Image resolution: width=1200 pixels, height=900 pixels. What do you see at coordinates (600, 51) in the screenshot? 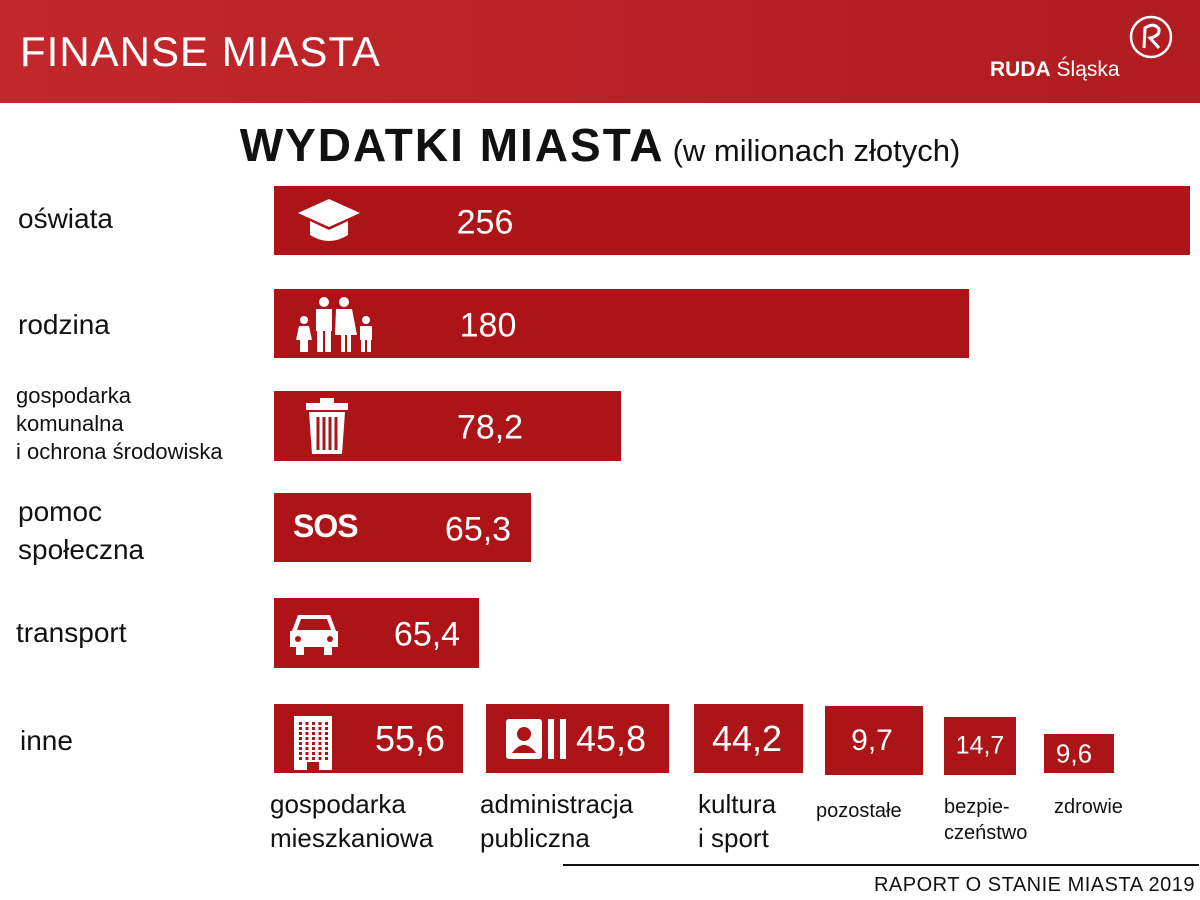
I see `header-banner: FINANSE MIASTA RUDA Śląska` at bounding box center [600, 51].